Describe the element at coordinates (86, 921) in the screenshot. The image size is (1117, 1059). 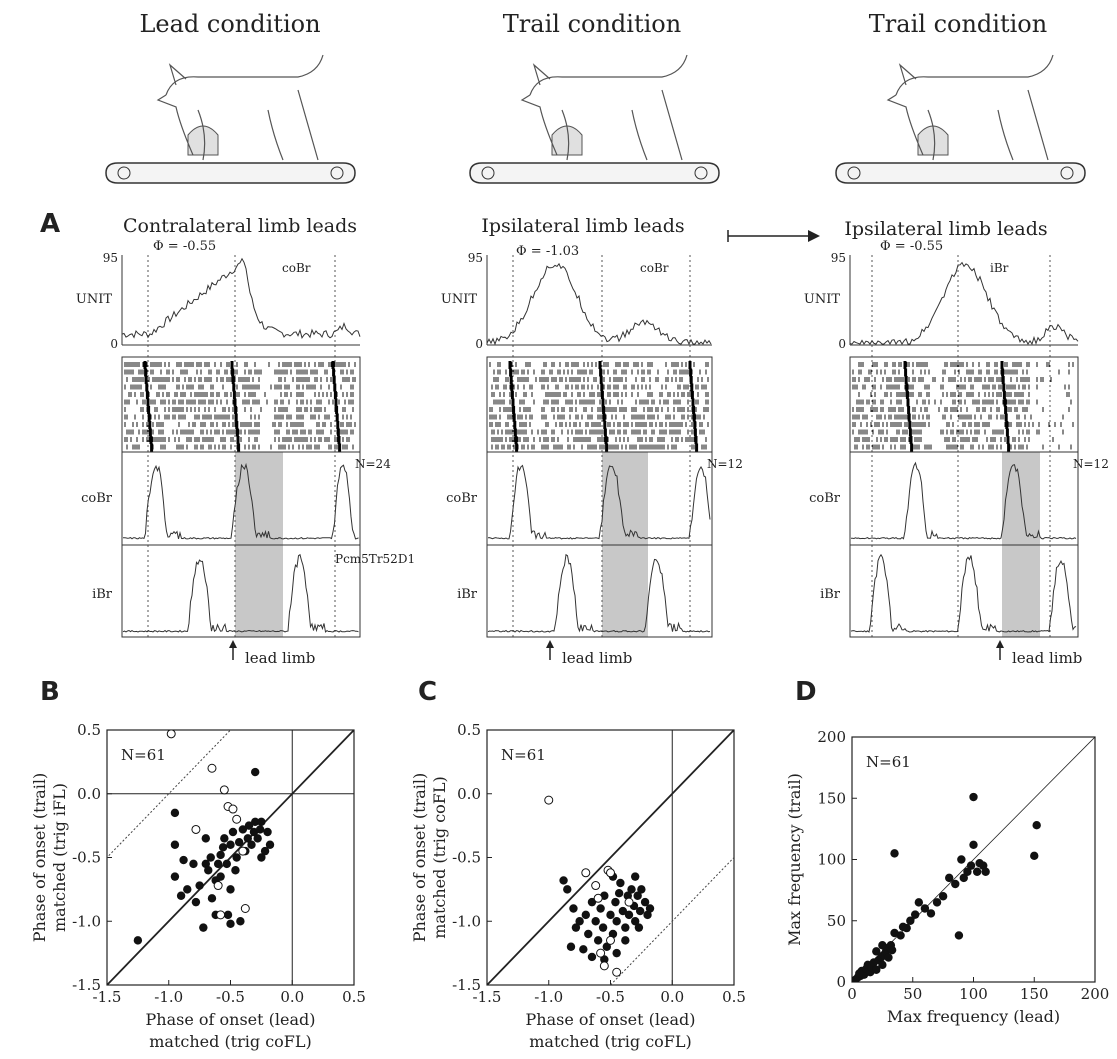
I see `y-tick-label: -1.0` at that location.